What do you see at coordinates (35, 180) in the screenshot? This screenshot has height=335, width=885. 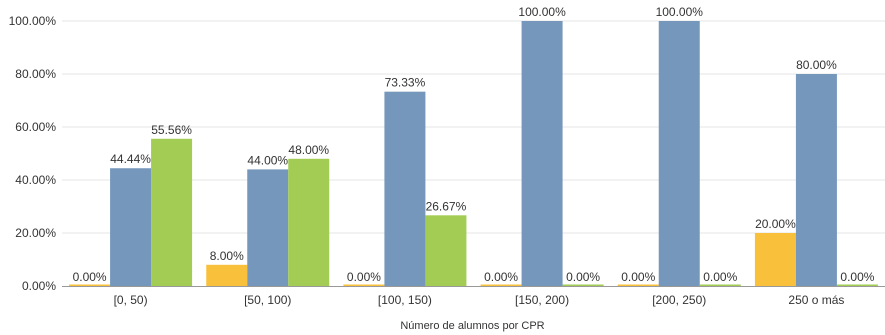 I see `y-tick-label: 40.00%` at bounding box center [35, 180].